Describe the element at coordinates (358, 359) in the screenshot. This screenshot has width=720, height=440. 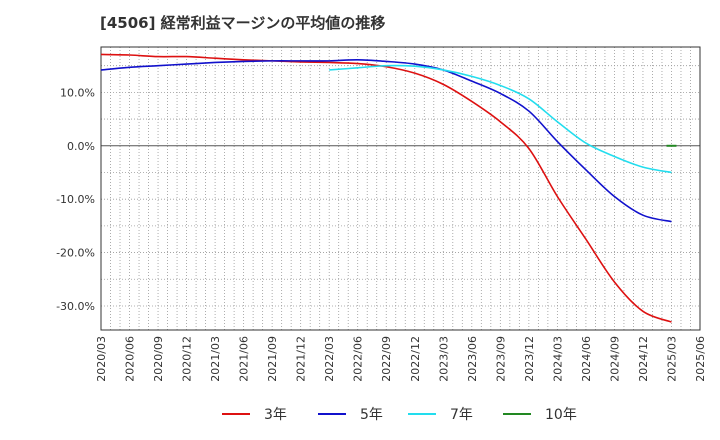
I see `x-tick-label: 2022/06` at that location.